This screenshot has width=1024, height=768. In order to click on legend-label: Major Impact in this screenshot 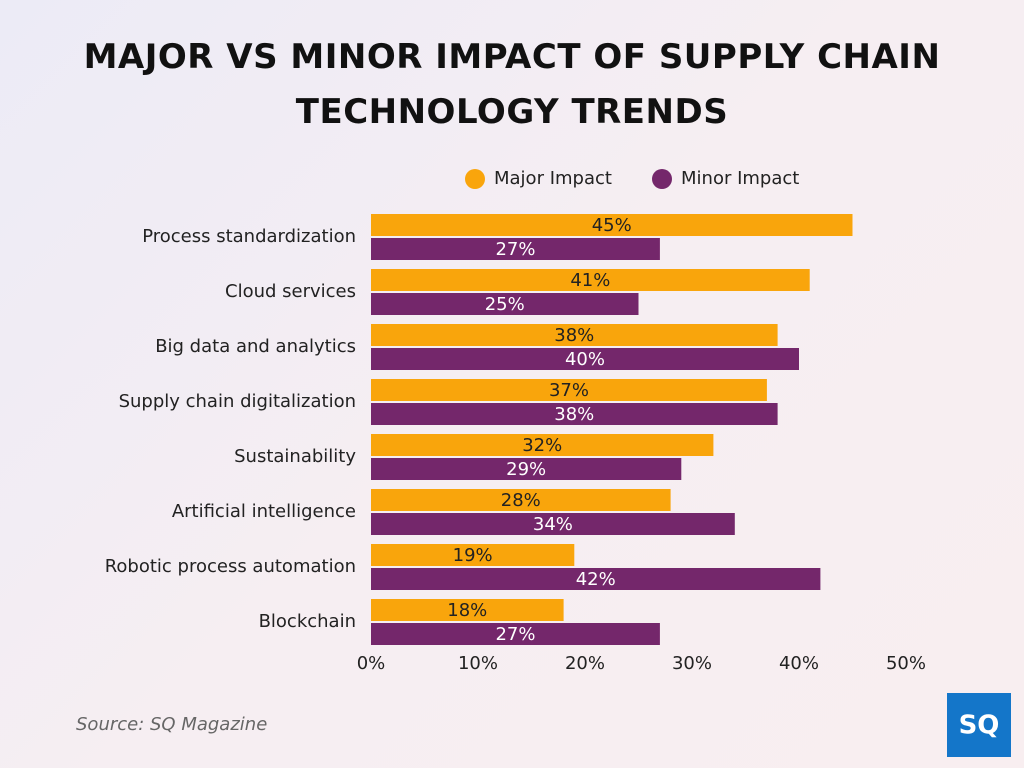, I will do `click(553, 178)`.